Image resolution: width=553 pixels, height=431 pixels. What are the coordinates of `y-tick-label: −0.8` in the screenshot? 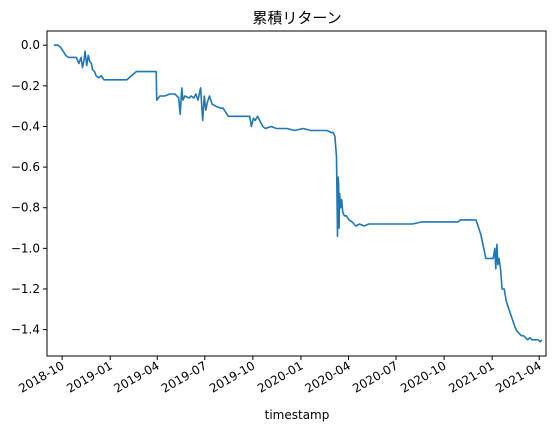 It's located at (25, 208).